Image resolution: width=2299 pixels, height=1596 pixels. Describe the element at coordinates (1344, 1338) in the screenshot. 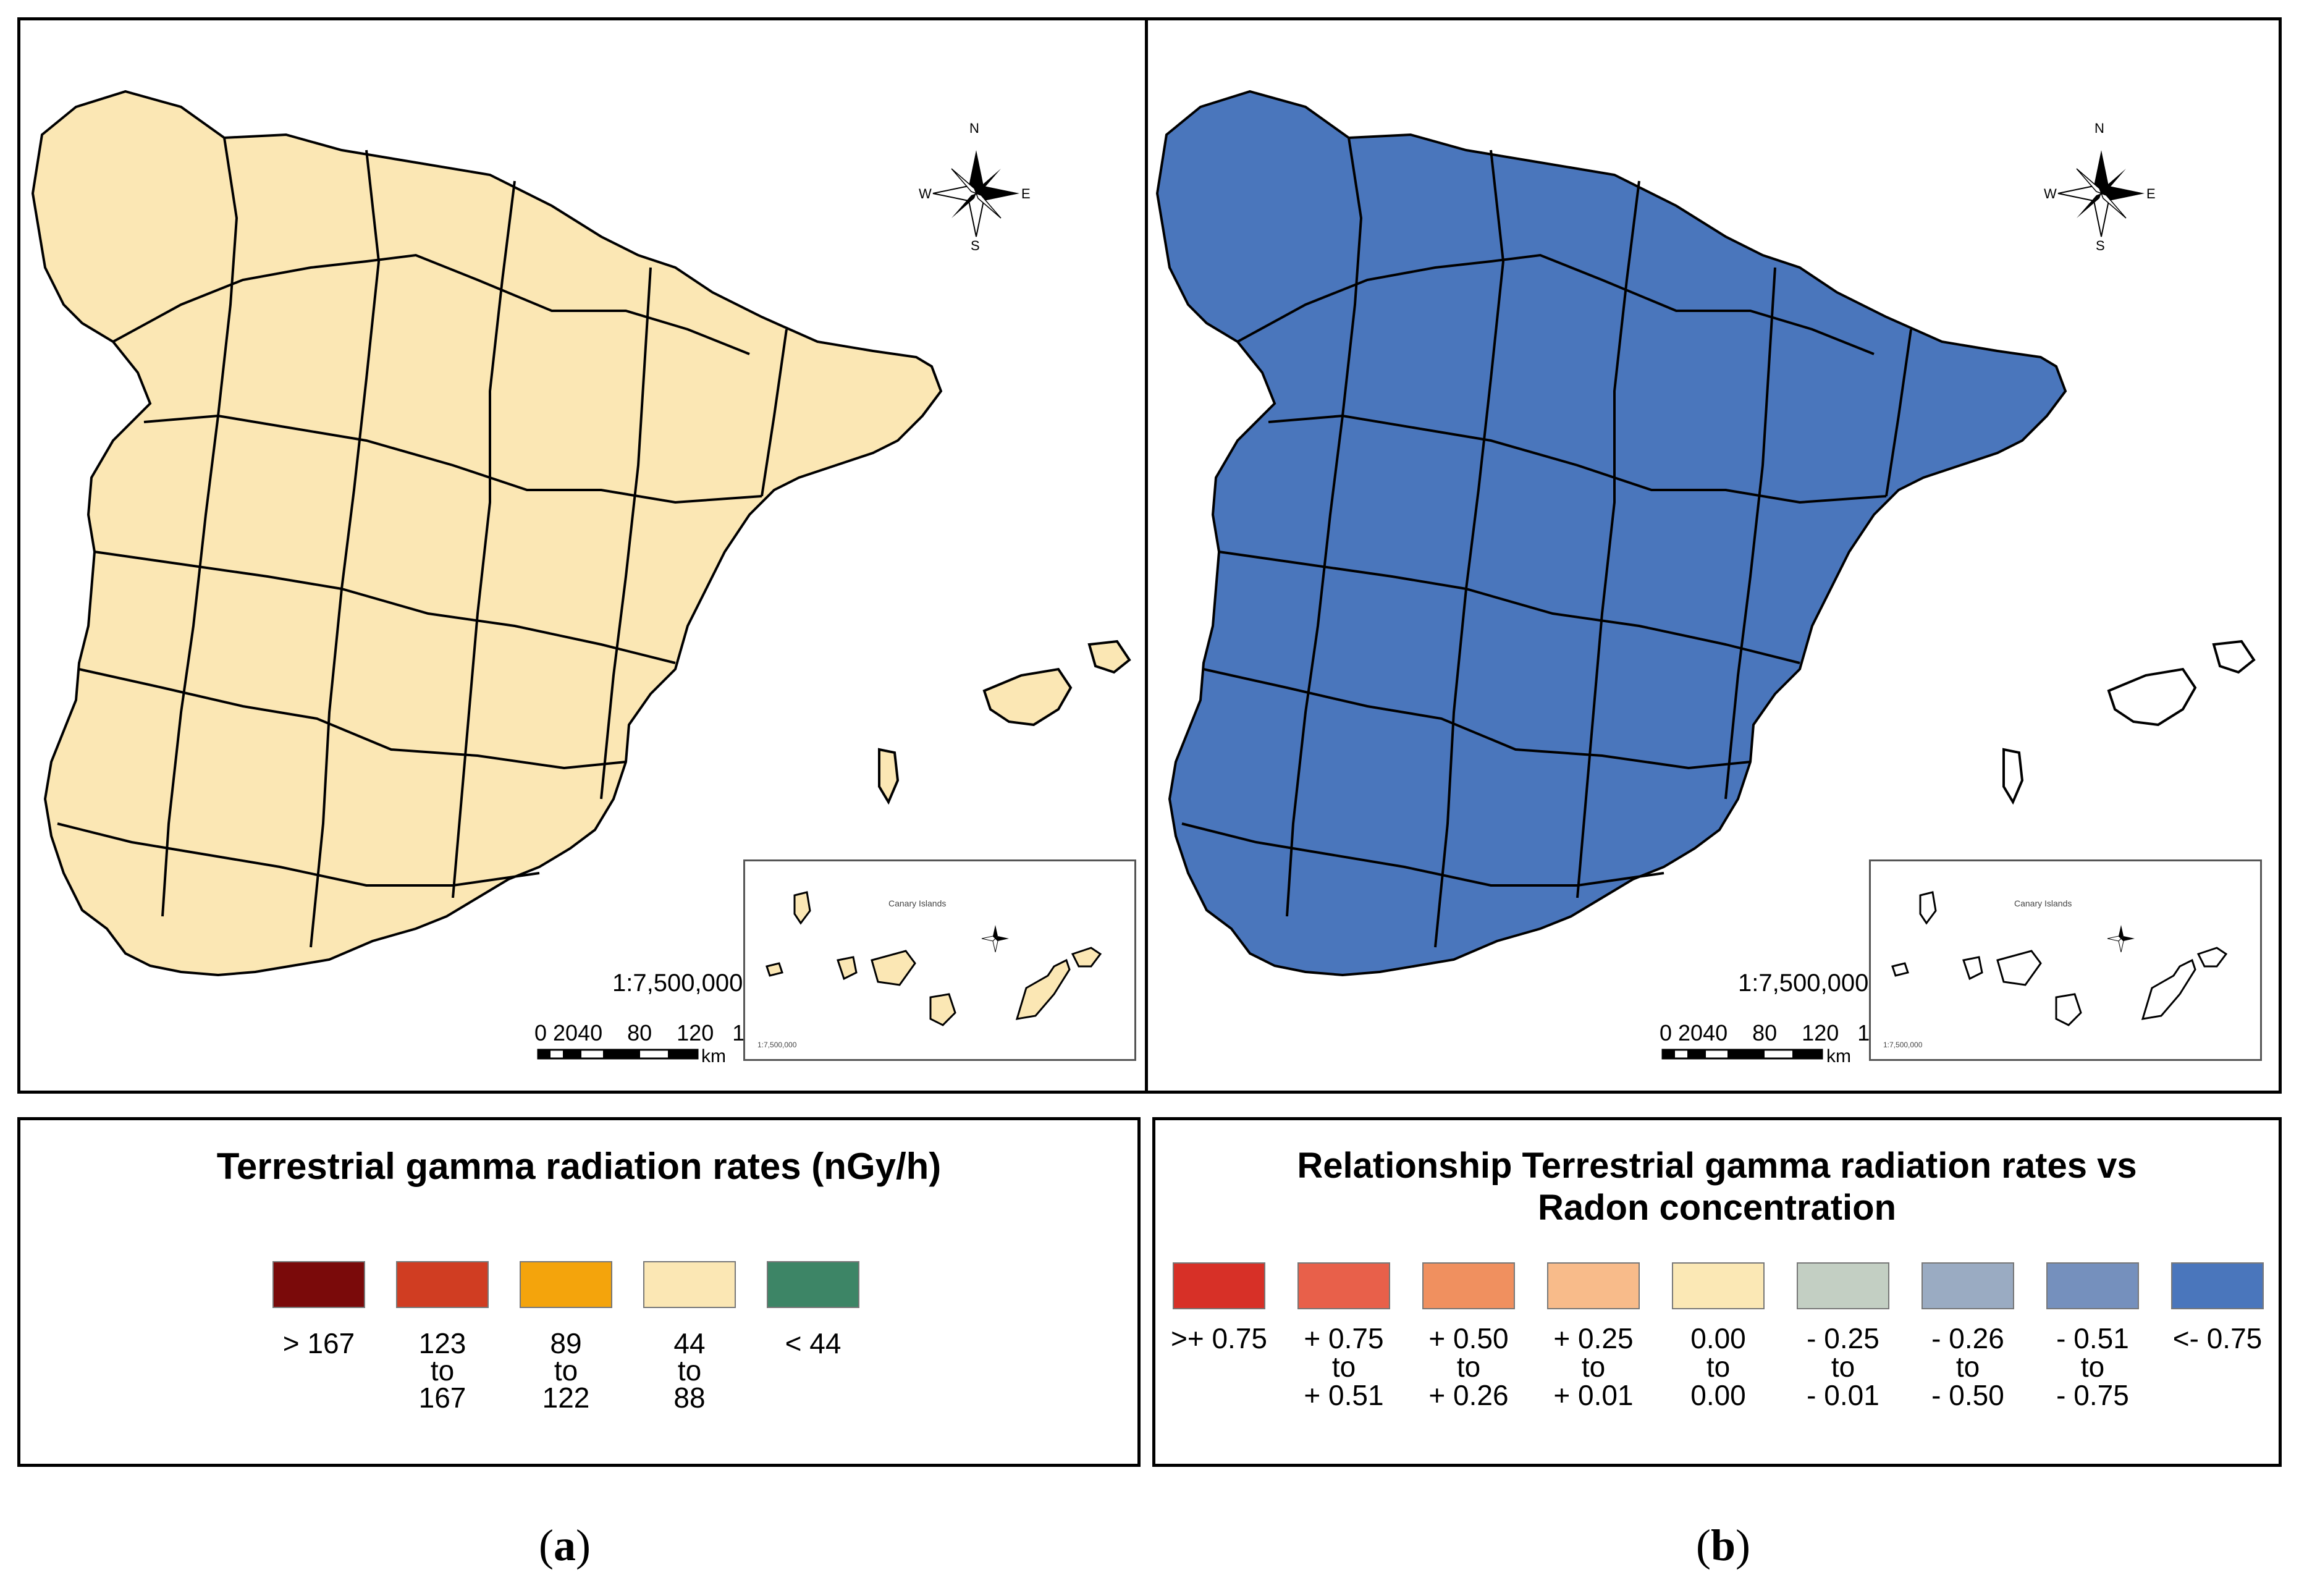

I see `legend-label: + 0.75` at that location.